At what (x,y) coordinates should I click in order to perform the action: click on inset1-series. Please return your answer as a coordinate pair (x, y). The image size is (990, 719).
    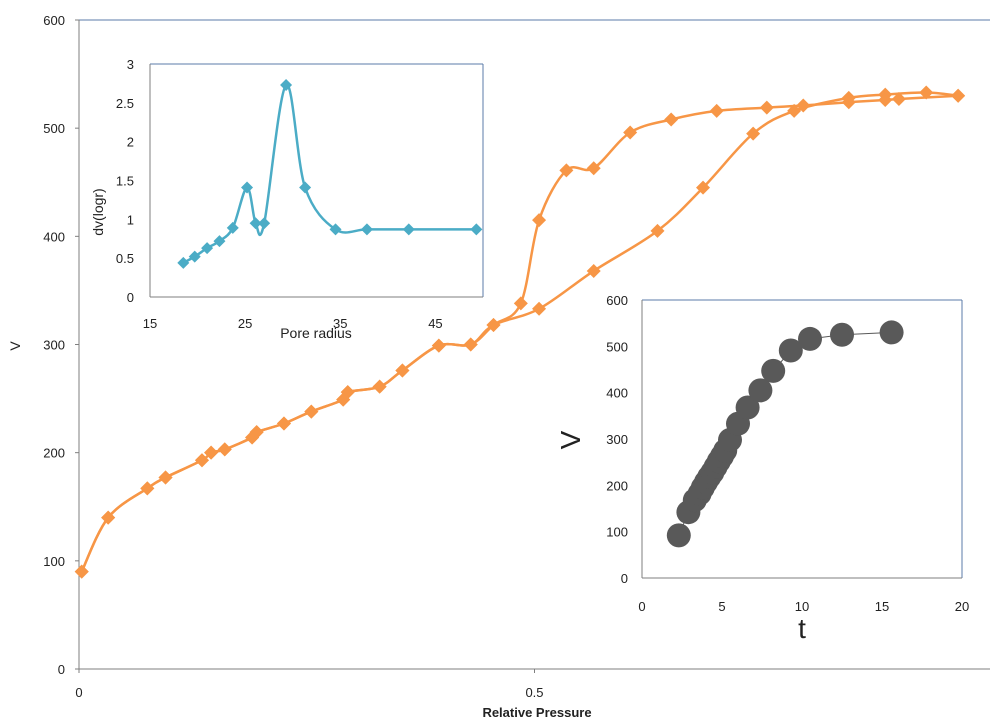
    Looking at the image, I should click on (330, 173).